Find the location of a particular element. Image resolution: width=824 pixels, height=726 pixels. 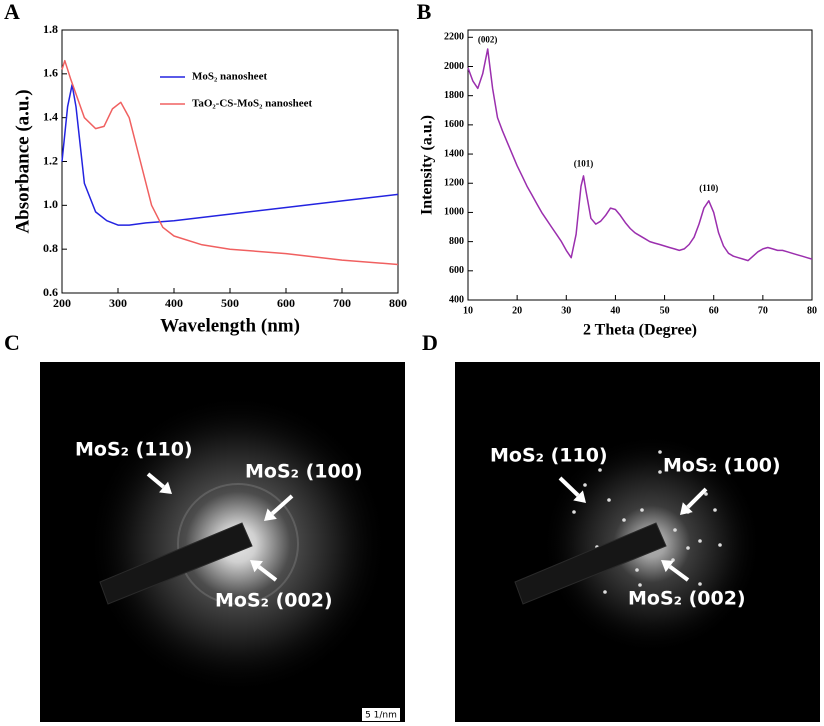

x-tick-label: 80 is located at coordinates (812, 310).